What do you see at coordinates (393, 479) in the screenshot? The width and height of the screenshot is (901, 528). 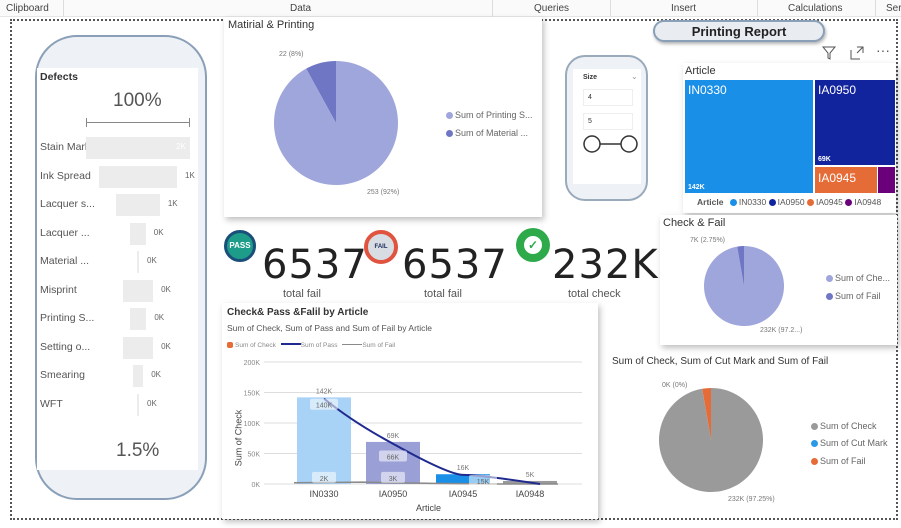 I see `data-label: 3K` at bounding box center [393, 479].